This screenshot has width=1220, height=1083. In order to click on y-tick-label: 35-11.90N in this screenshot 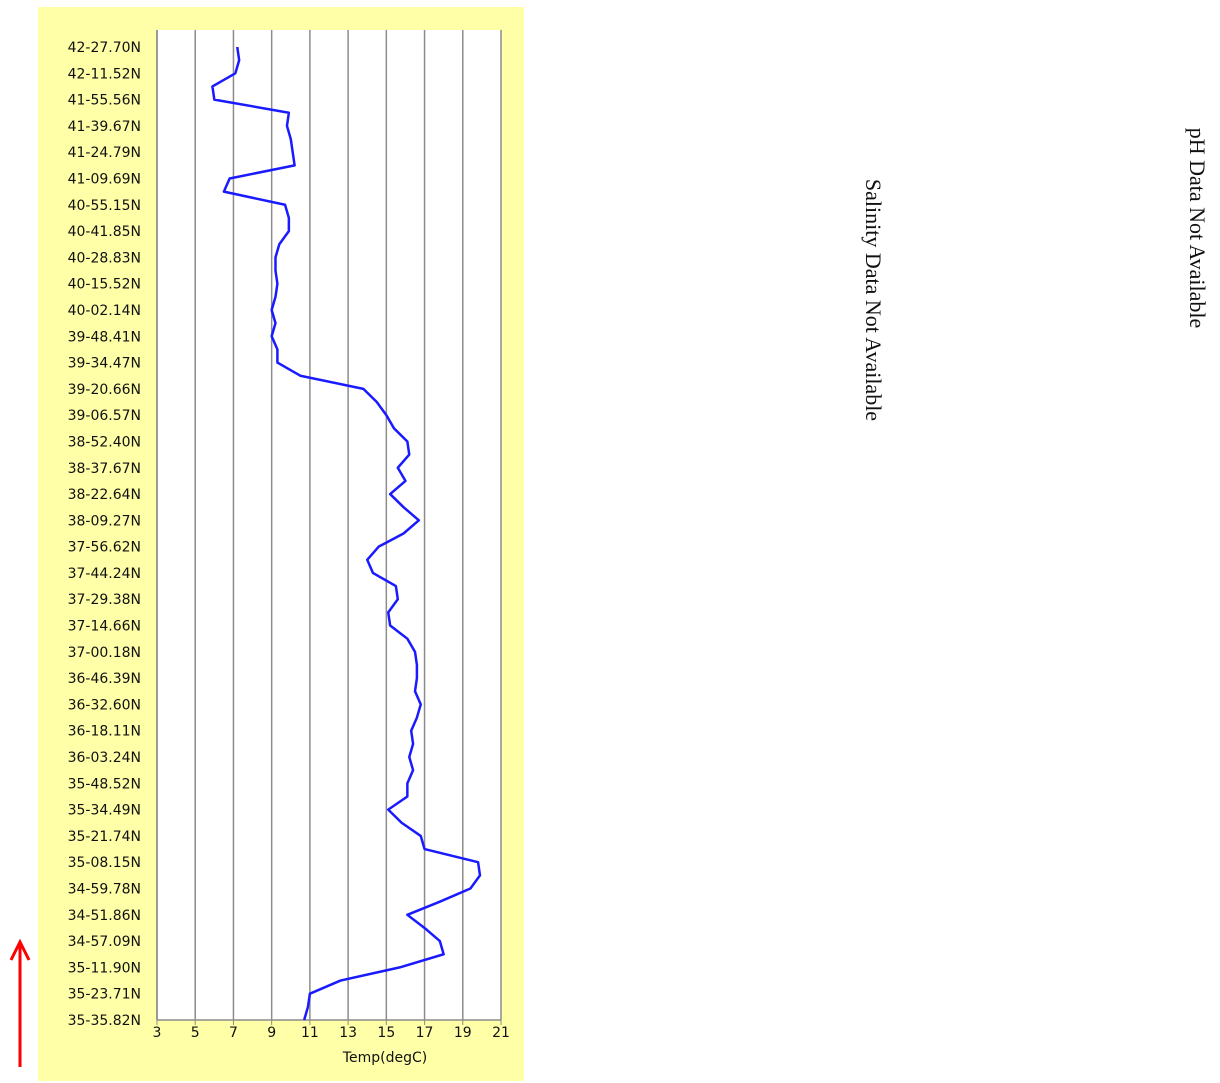, I will do `click(104, 968)`.